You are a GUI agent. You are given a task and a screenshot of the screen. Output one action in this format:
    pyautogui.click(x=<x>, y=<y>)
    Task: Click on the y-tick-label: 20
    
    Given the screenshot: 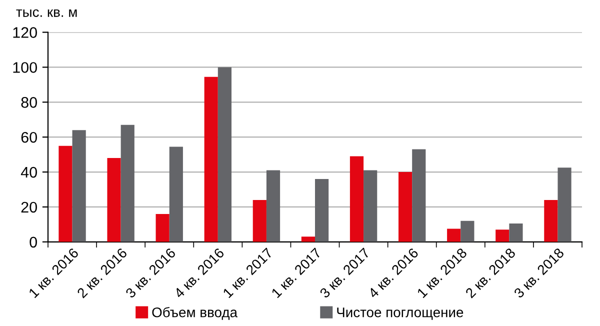 What is the action you would take?
    pyautogui.click(x=29, y=207)
    